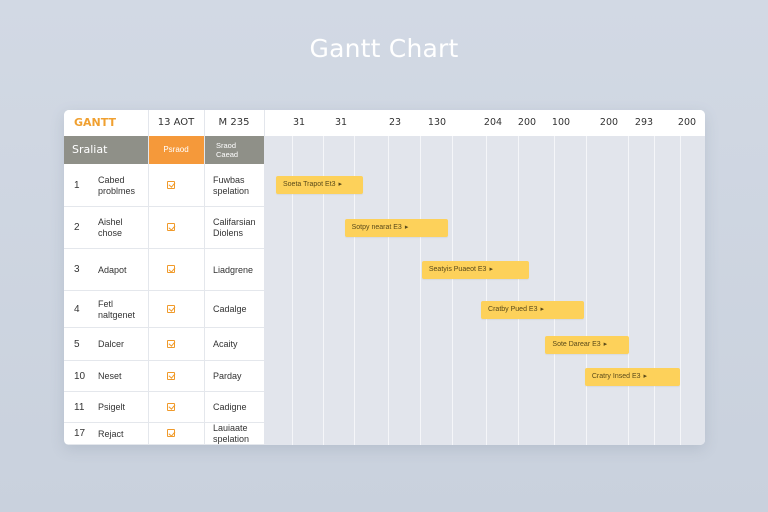 The image size is (768, 512). I want to click on task-bar: Cratry Insed E3 ▸, so click(632, 376).